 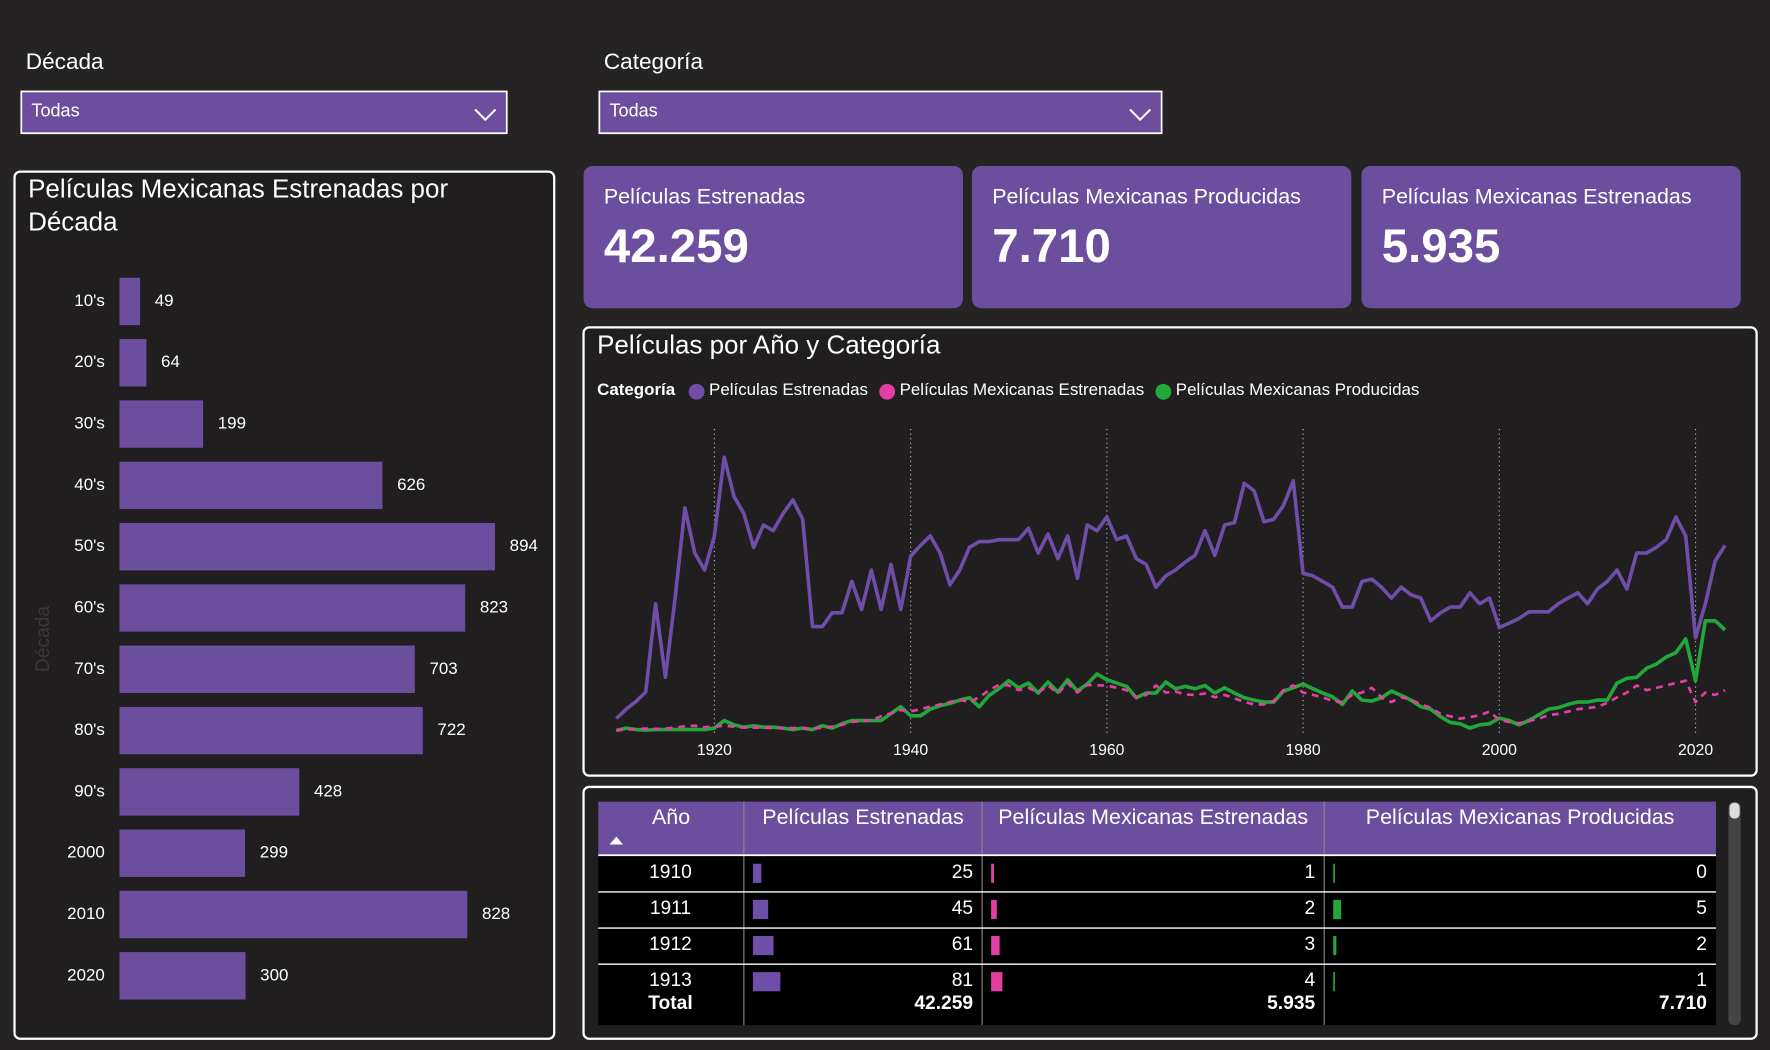 I want to click on legend-label: Películas Mexicanas Estrenadas, so click(x=1022, y=389).